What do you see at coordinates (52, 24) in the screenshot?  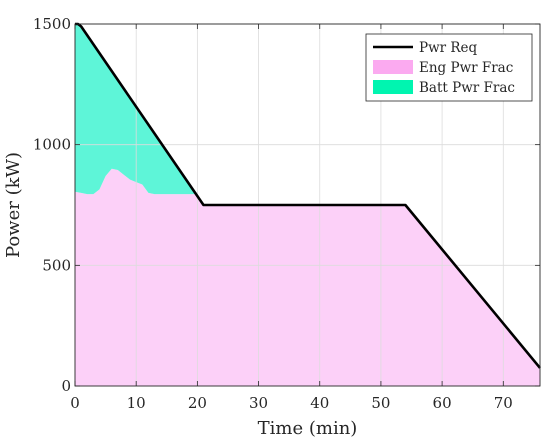 I see `y-tick-label: 1500` at bounding box center [52, 24].